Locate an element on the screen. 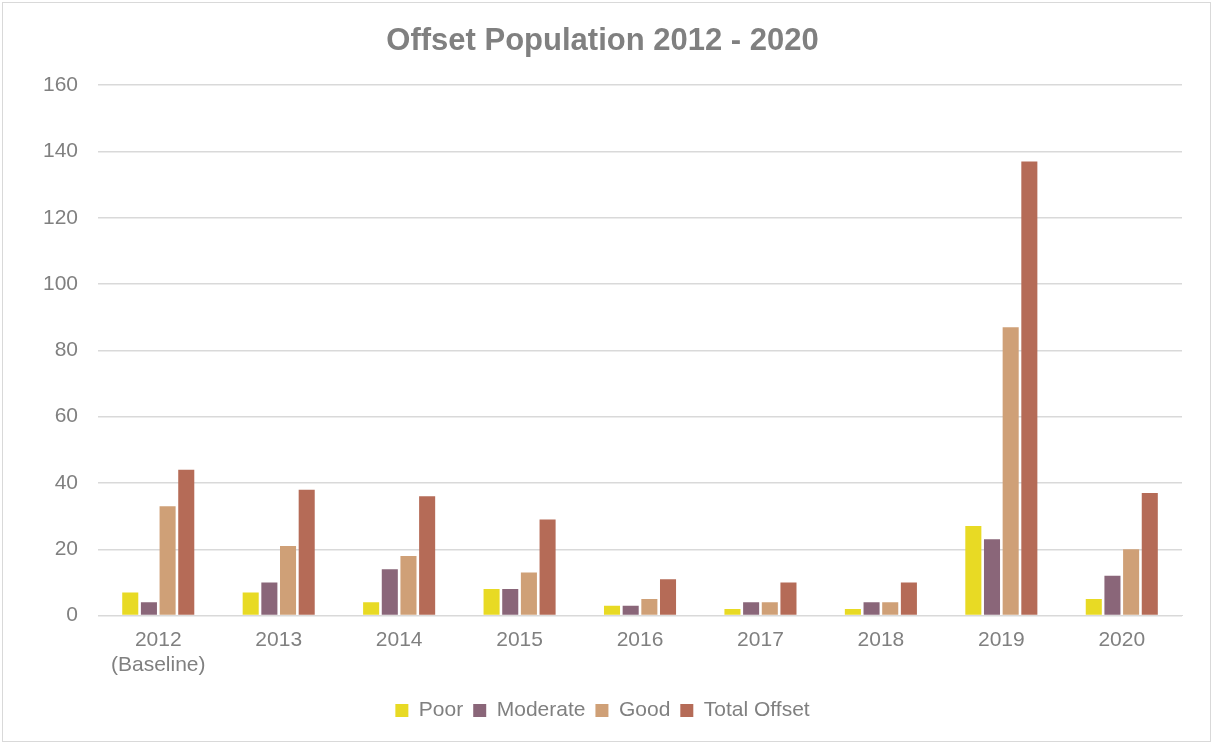  x-tick-label: 2014 is located at coordinates (399, 638).